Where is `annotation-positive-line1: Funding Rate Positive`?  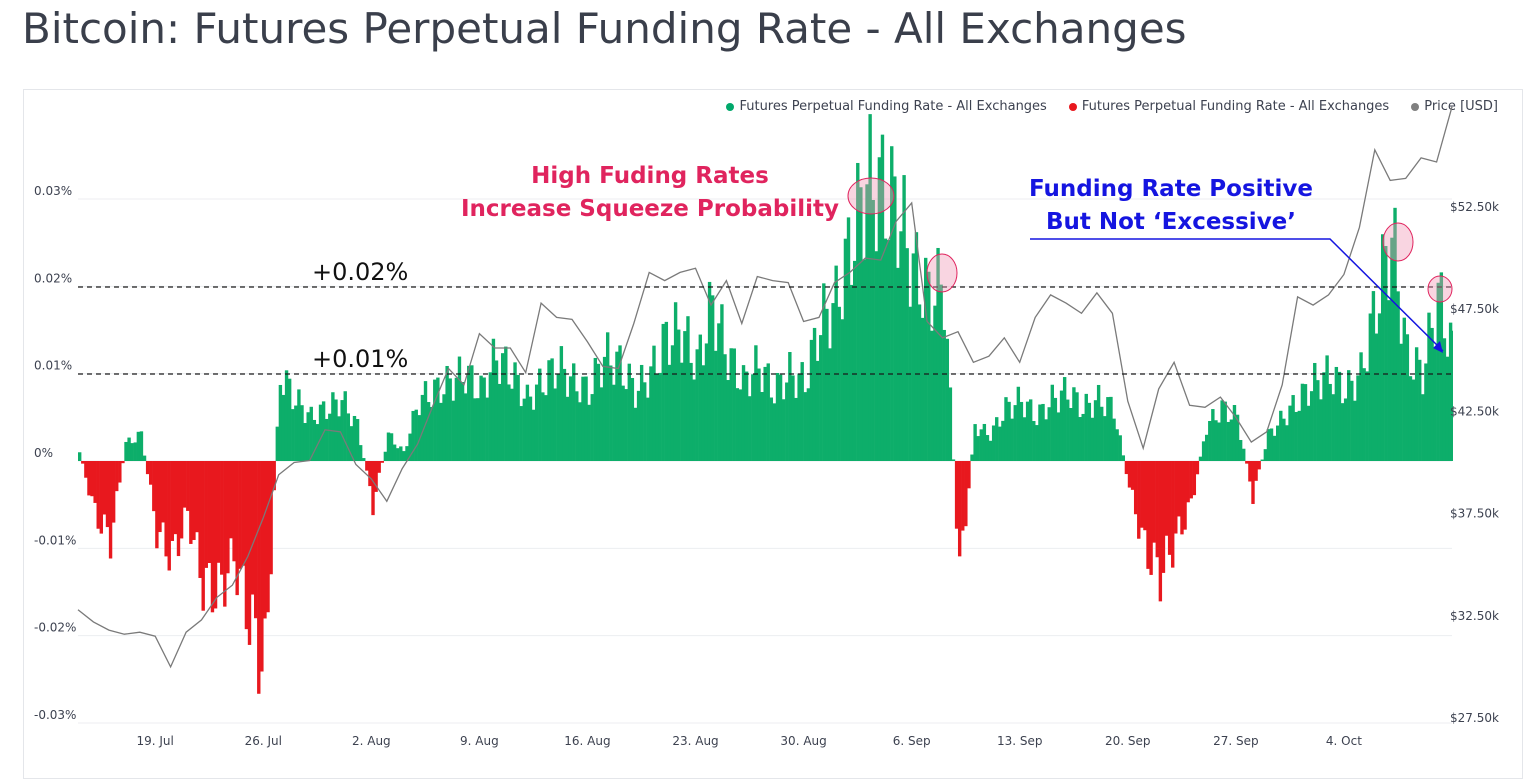 annotation-positive-line1: Funding Rate Positive is located at coordinates (1171, 189).